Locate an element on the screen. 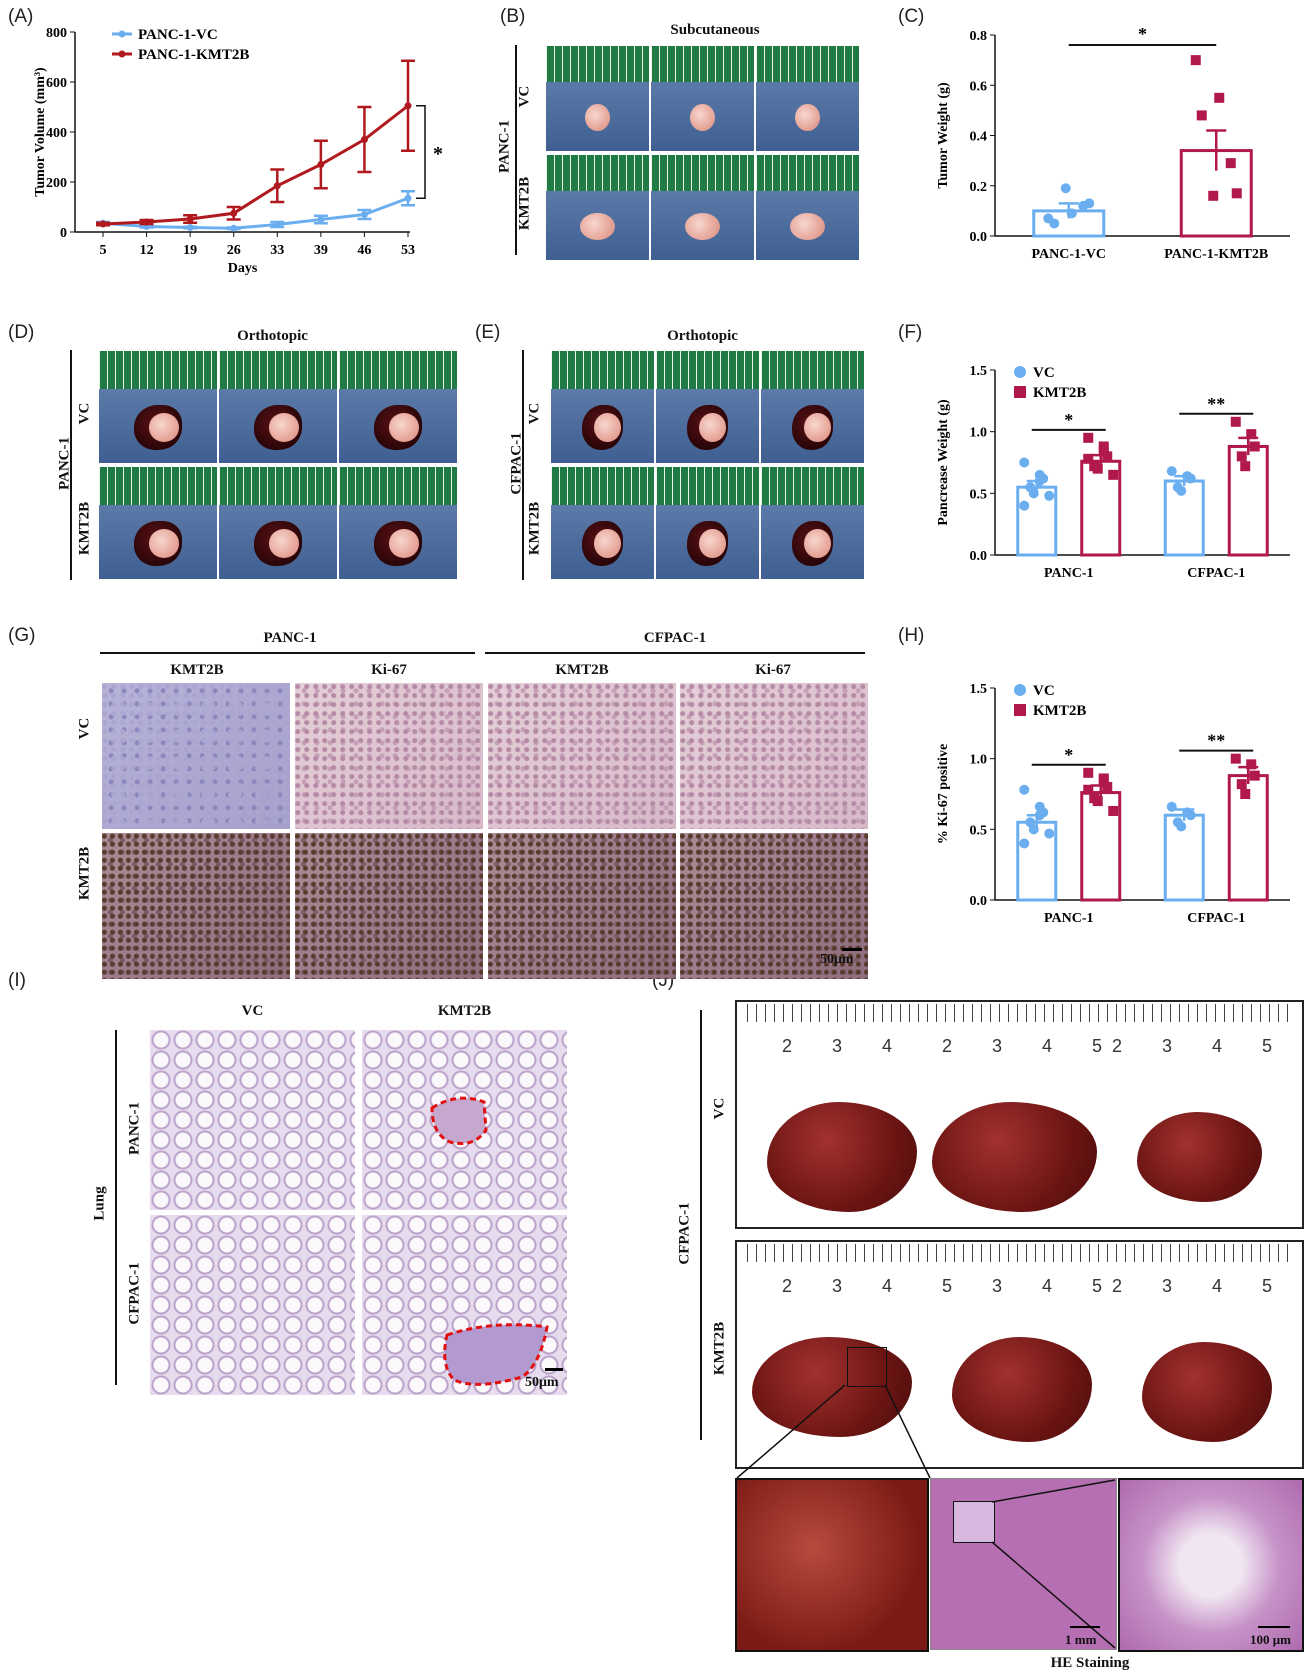  chart-f-legend-marker is located at coordinates (1020, 372).